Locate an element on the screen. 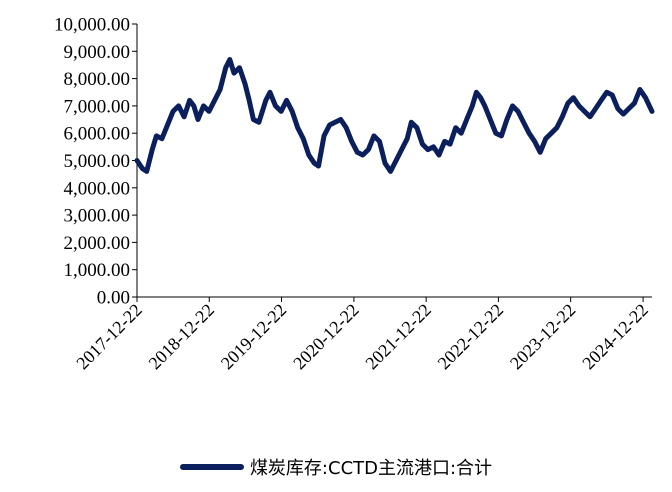 This screenshot has width=672, height=492. y-tick-label: 1,000.00 is located at coordinates (97, 270).